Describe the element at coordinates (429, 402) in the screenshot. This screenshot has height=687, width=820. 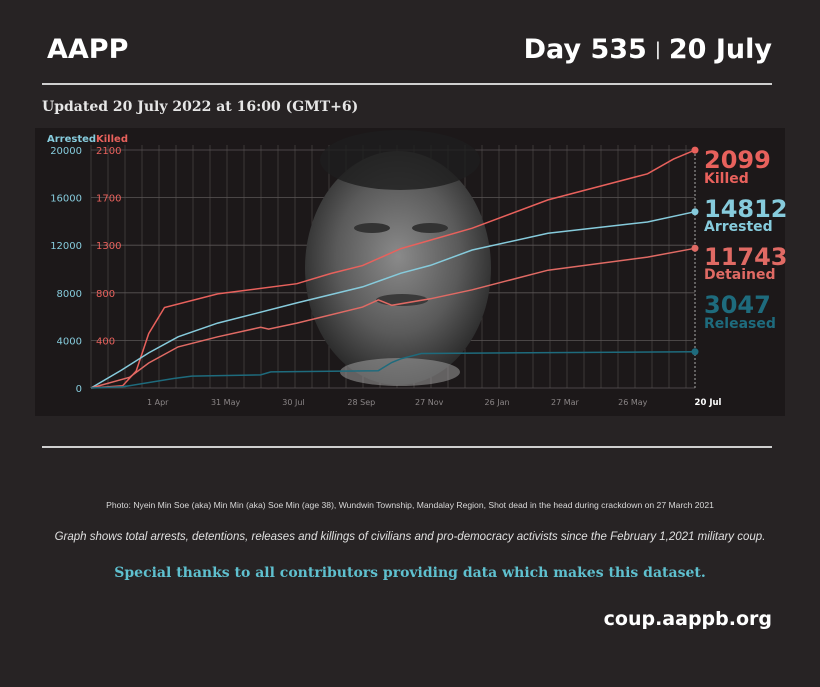
I see `x-tick-label: 27 Nov` at that location.